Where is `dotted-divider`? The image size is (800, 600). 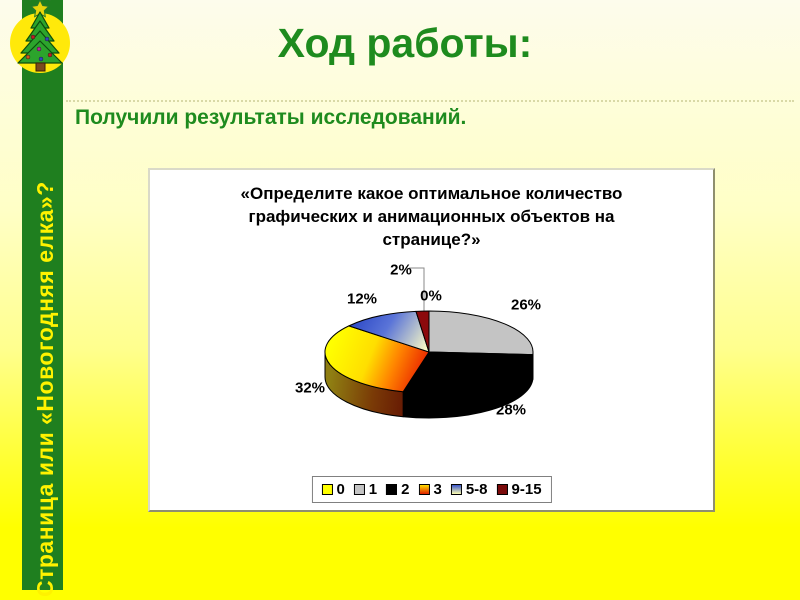
dotted-divider is located at coordinates (430, 101).